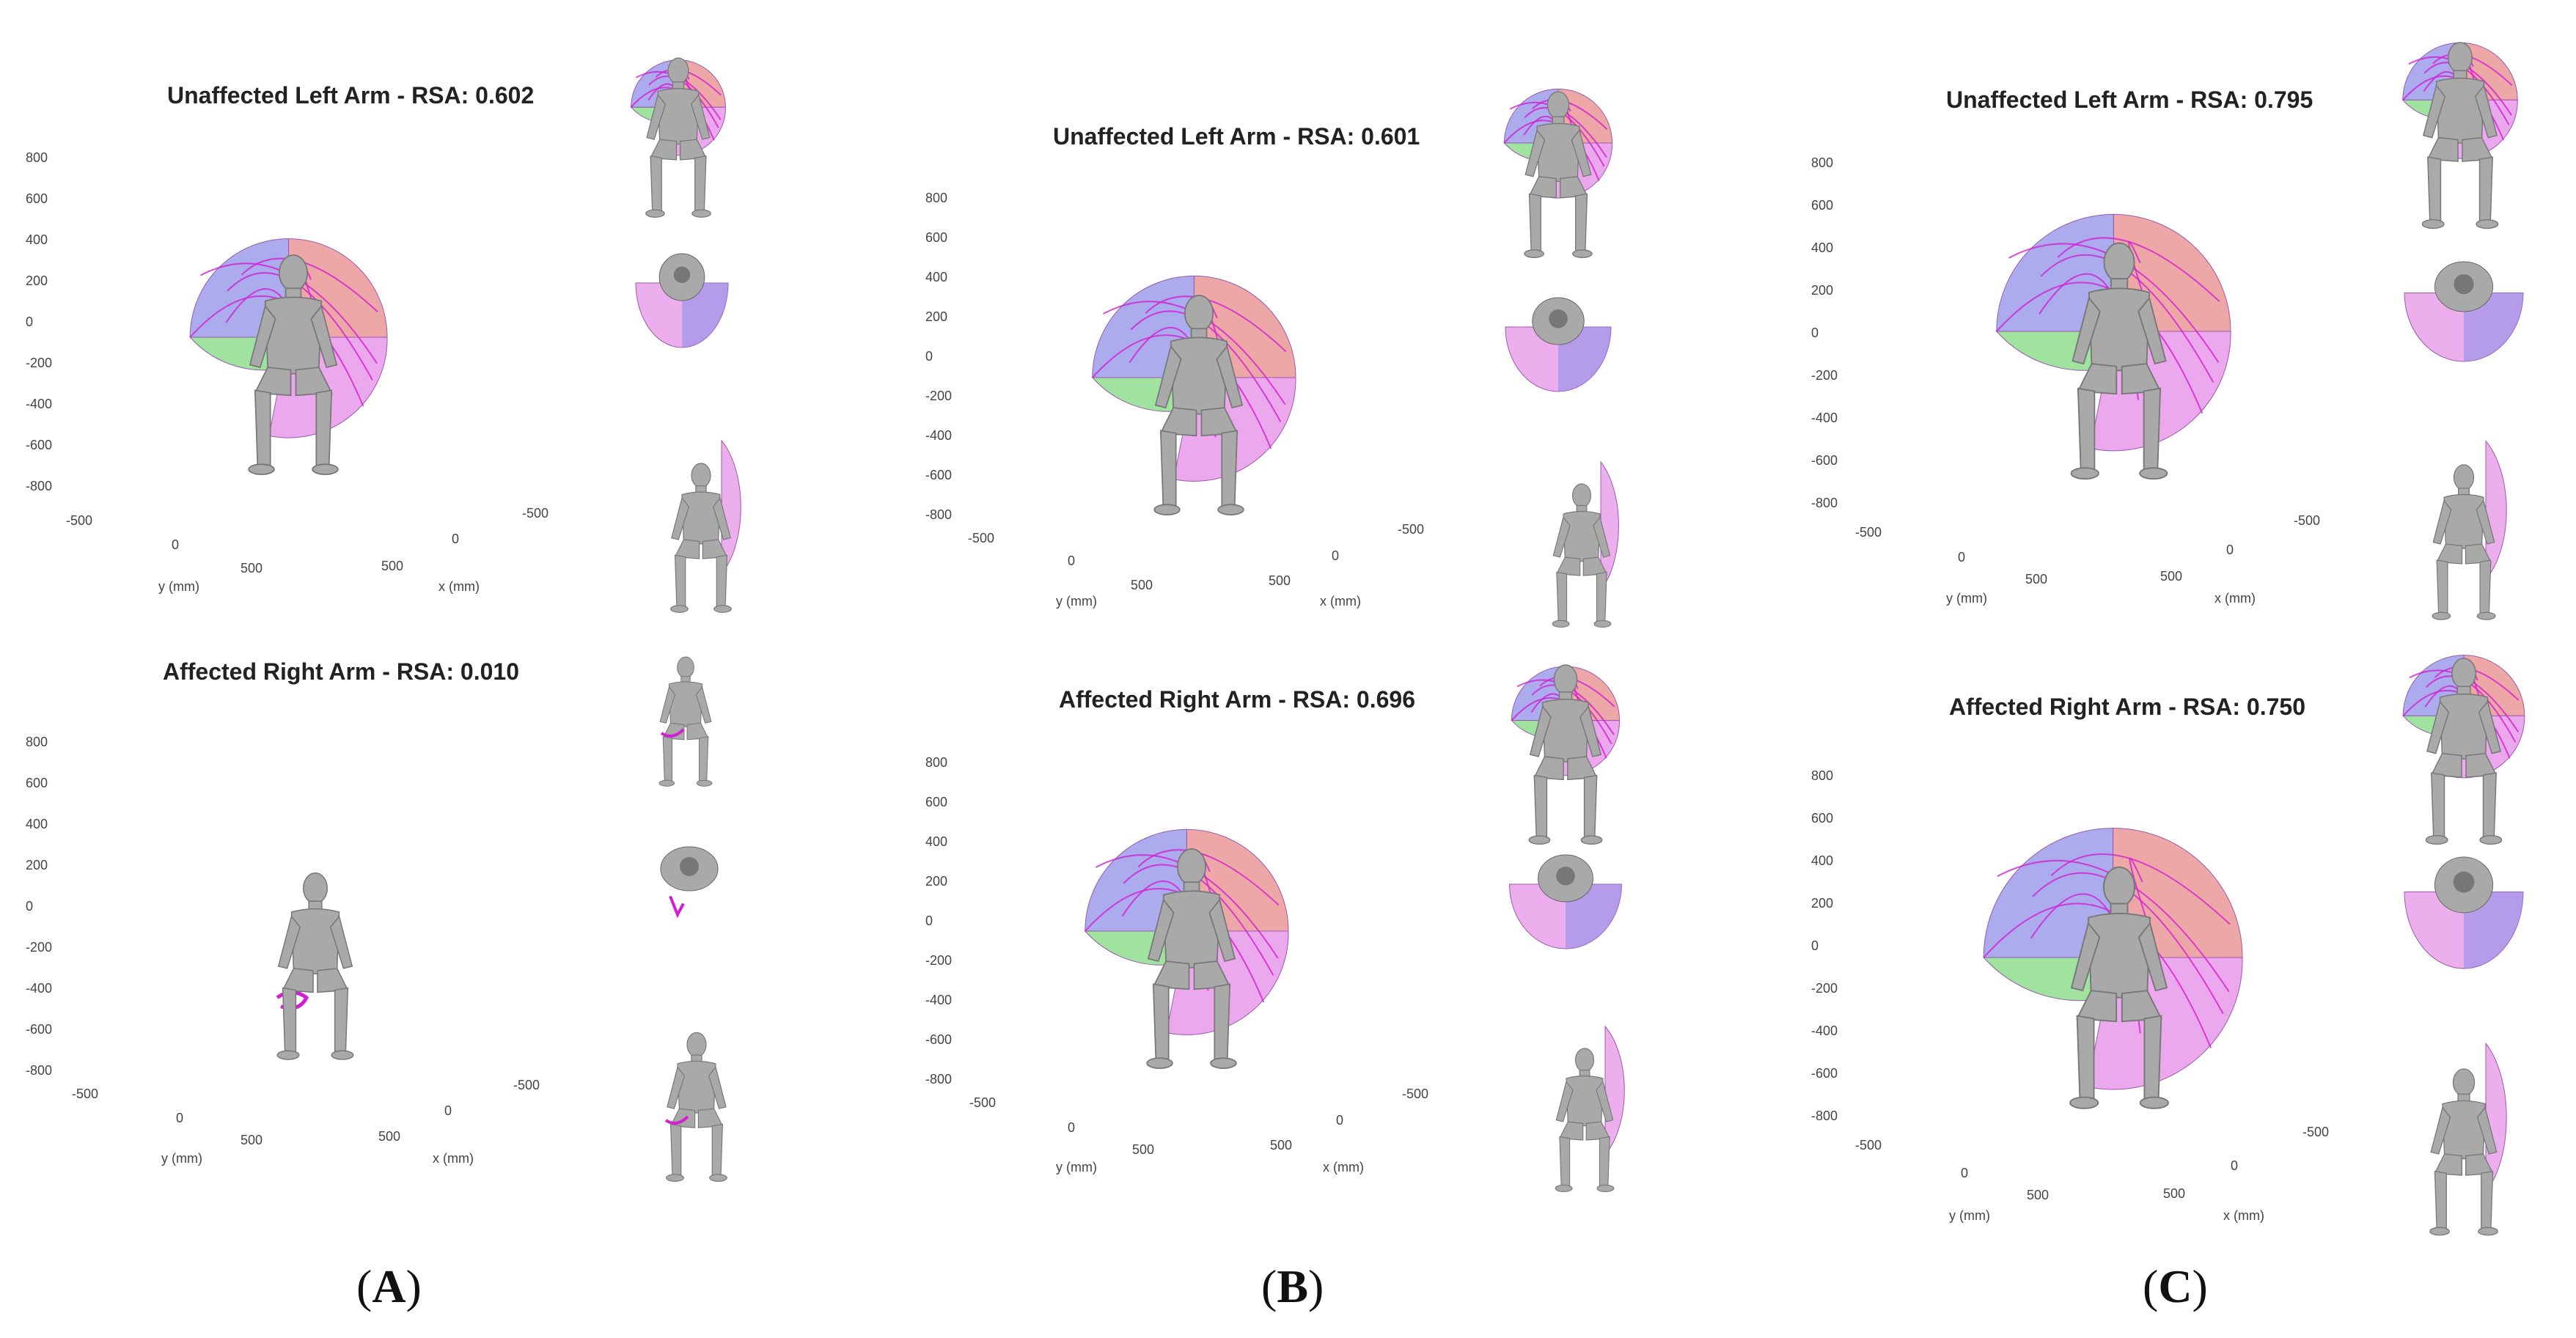 This screenshot has height=1338, width=2576. Describe the element at coordinates (2127, 707) in the screenshot. I see `plot-title: Affected Right Arm - RSA: 0.750` at that location.